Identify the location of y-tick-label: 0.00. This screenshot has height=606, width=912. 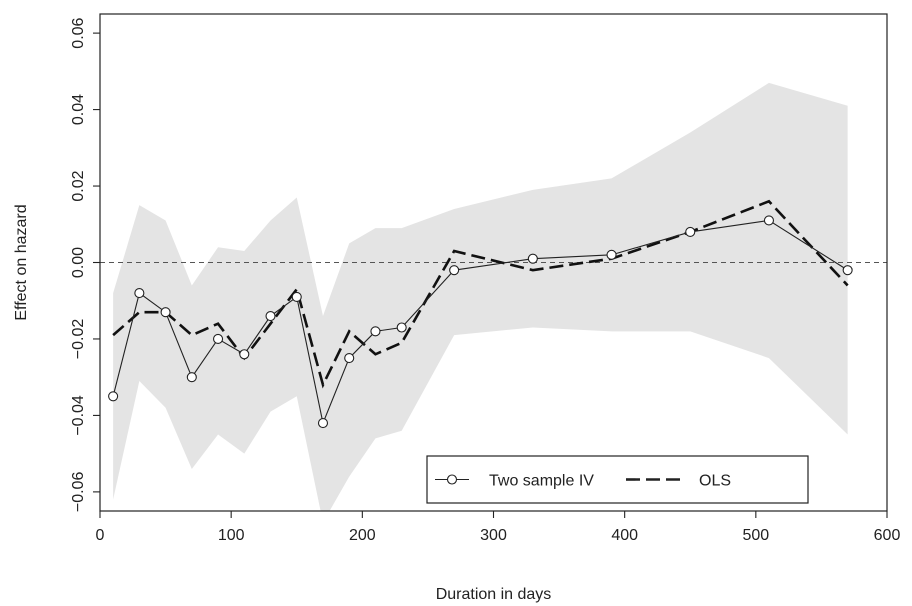
(78, 262).